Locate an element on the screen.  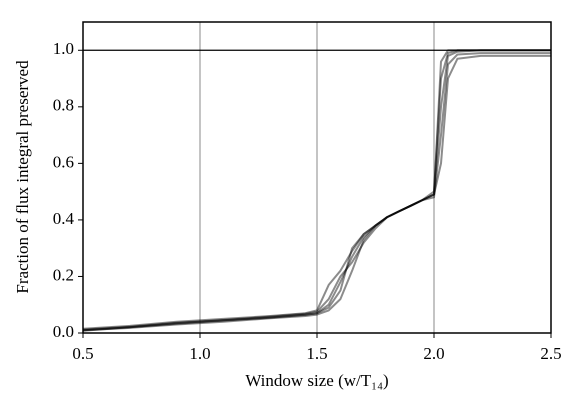
y-tick-label: 0.4 is located at coordinates (64, 218).